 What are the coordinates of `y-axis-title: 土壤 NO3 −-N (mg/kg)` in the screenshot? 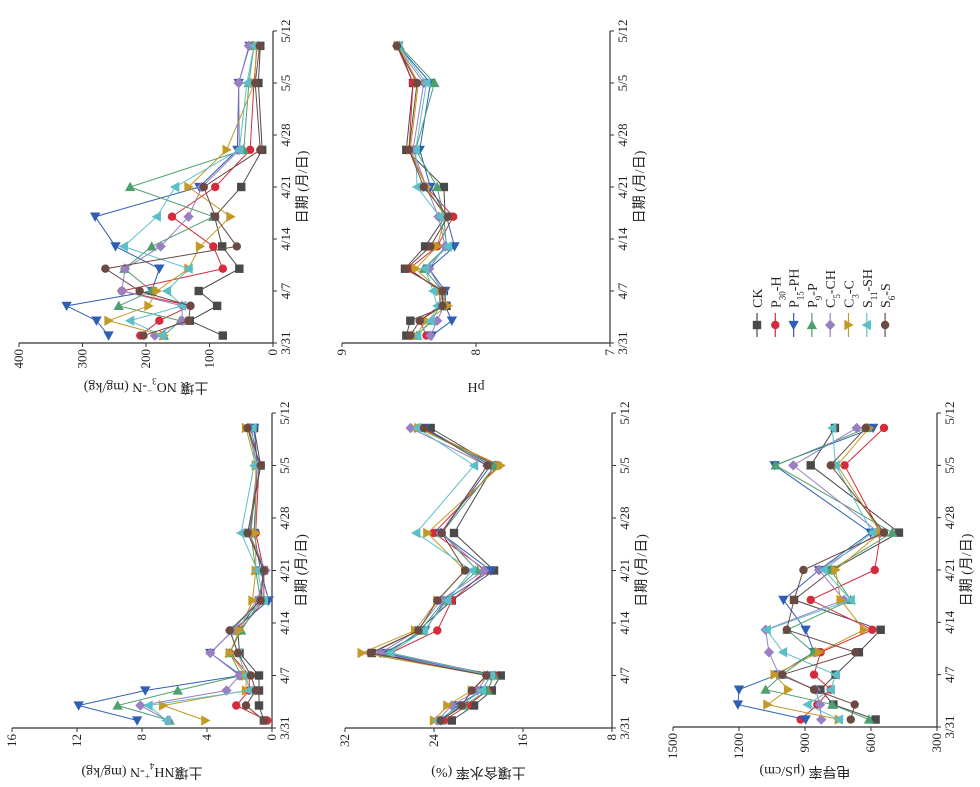 It's located at (145, 386).